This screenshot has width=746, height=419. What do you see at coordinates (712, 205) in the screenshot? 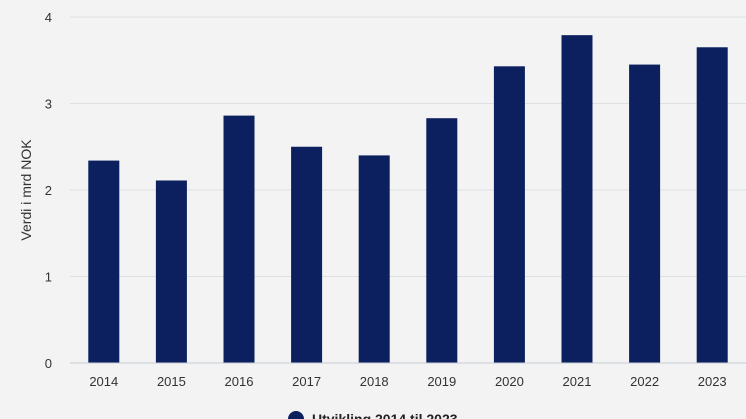
I see `bar-2023` at bounding box center [712, 205].